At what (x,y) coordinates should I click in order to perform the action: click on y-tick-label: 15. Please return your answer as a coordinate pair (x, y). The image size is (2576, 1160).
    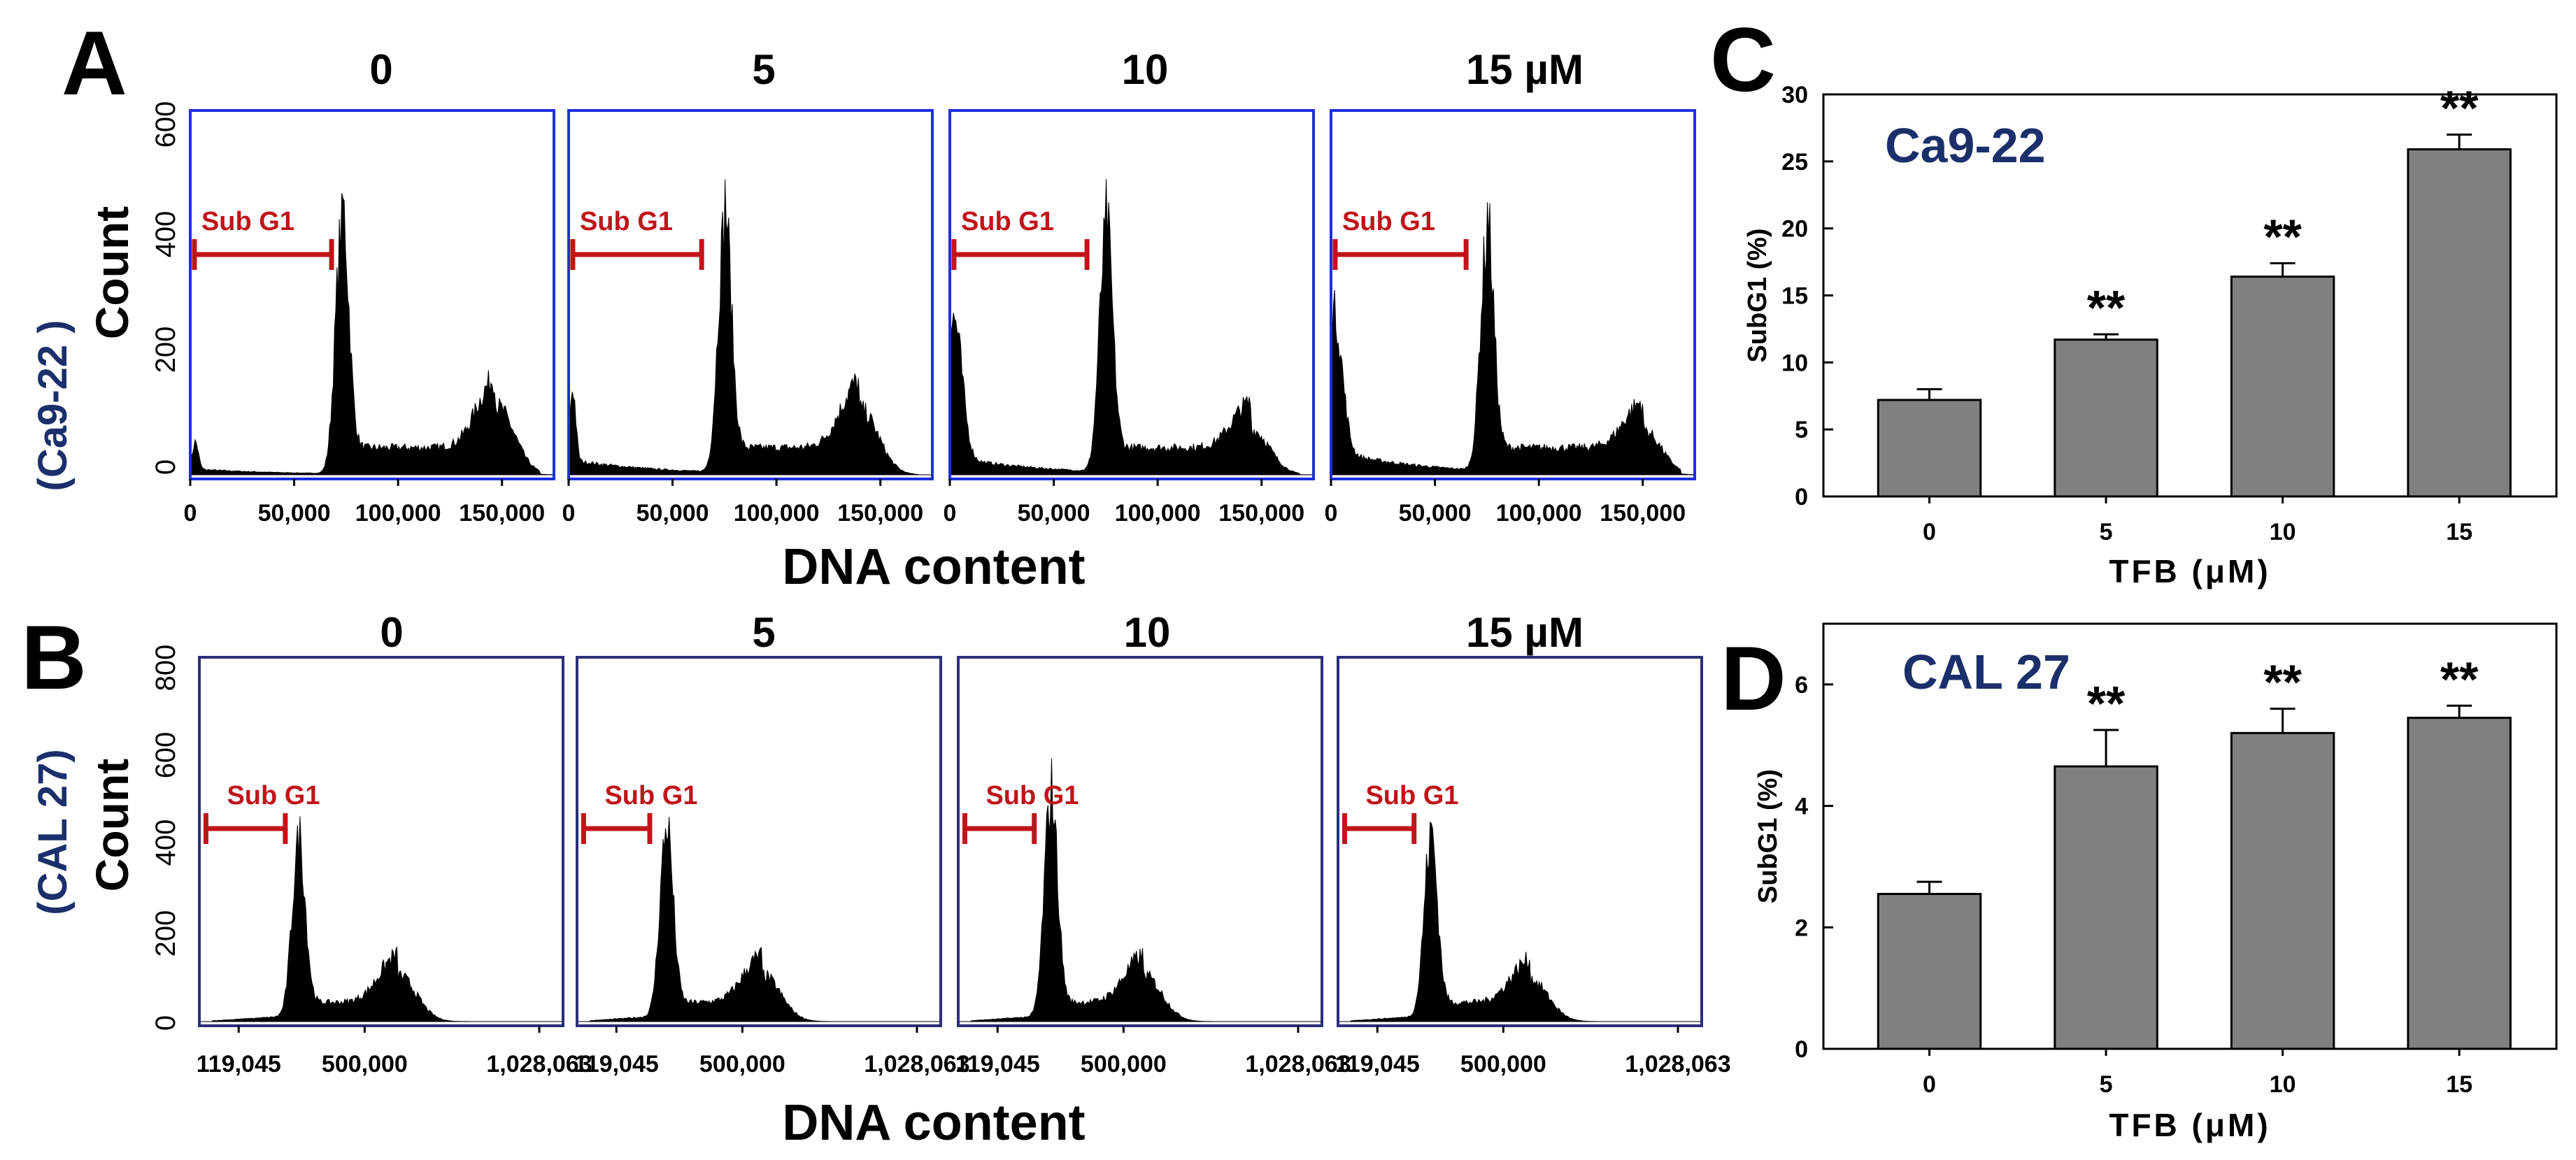
    Looking at the image, I should click on (1794, 297).